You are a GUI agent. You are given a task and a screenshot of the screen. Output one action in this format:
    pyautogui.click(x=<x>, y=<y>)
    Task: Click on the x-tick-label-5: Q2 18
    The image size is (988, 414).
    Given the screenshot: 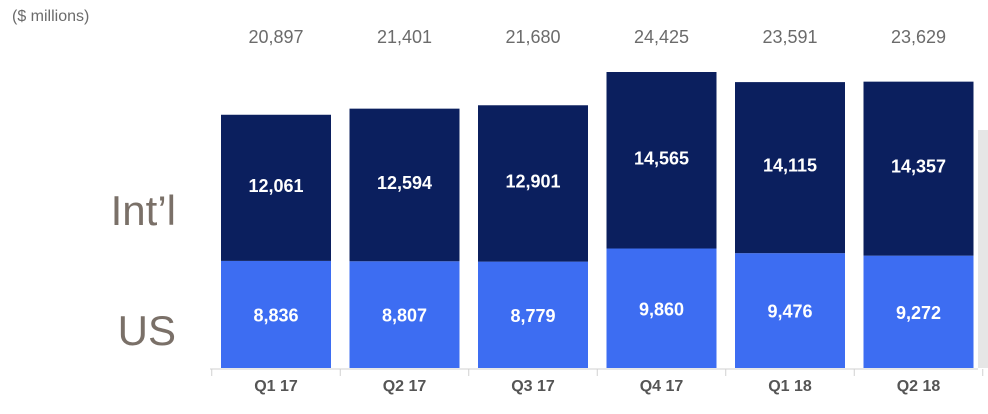 What is the action you would take?
    pyautogui.click(x=919, y=386)
    